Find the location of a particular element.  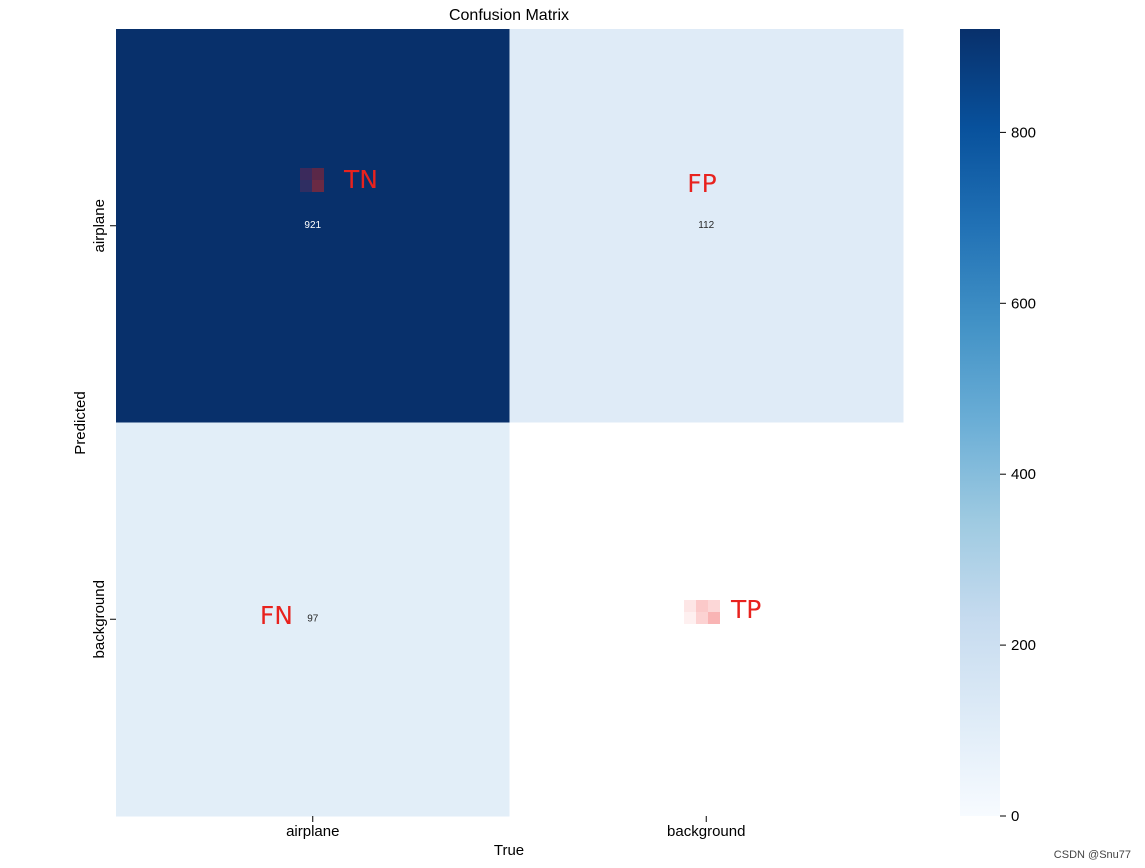

y-axis-ticks: airplane background is located at coordinates (103, 428).